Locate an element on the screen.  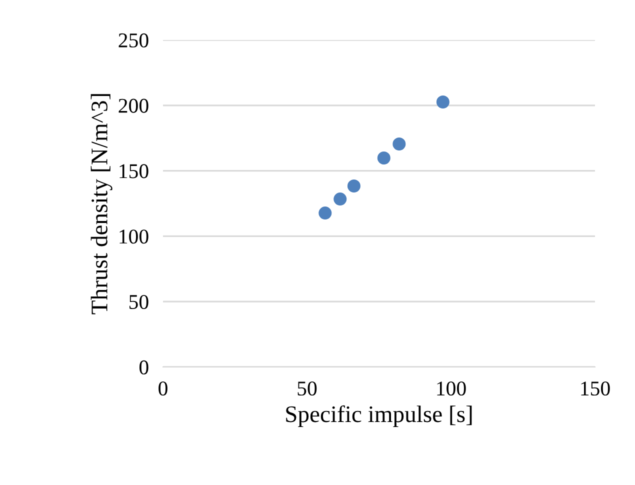
x-tick-label: 50 is located at coordinates (307, 388).